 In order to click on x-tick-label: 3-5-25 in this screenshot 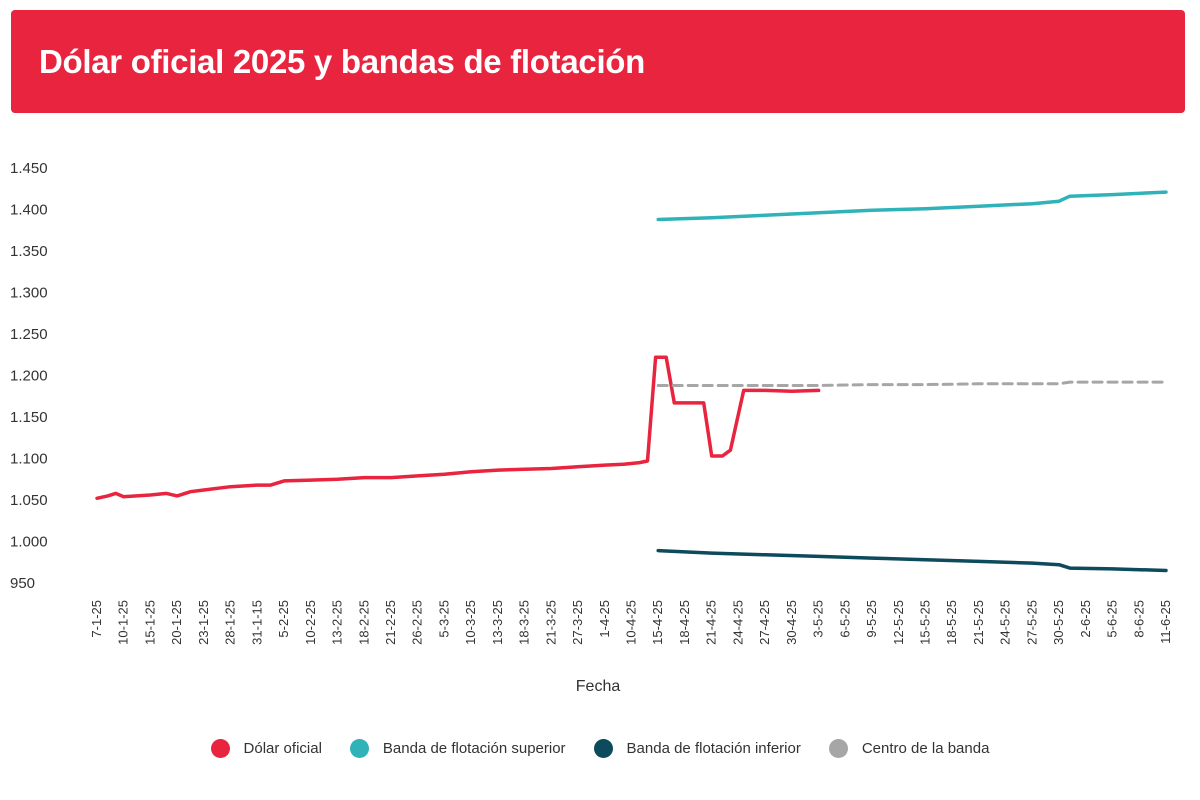, I will do `click(818, 619)`.